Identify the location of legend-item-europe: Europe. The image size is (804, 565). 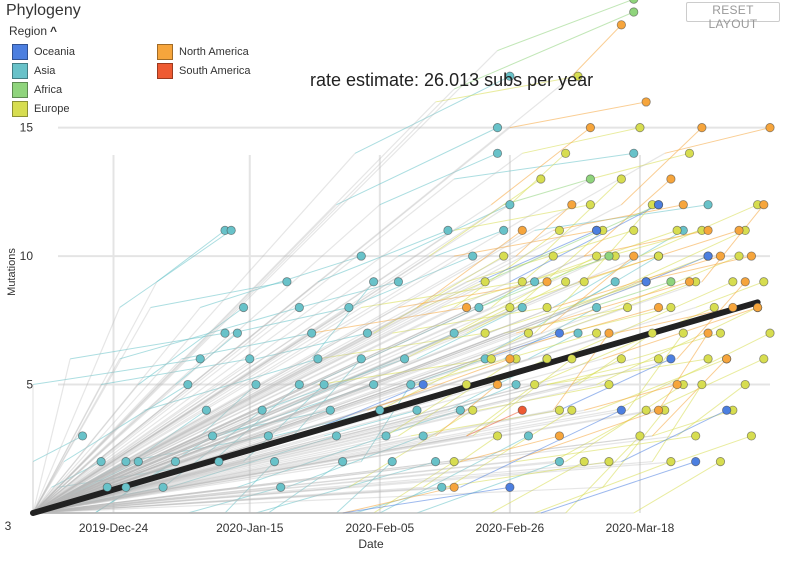
(40, 109).